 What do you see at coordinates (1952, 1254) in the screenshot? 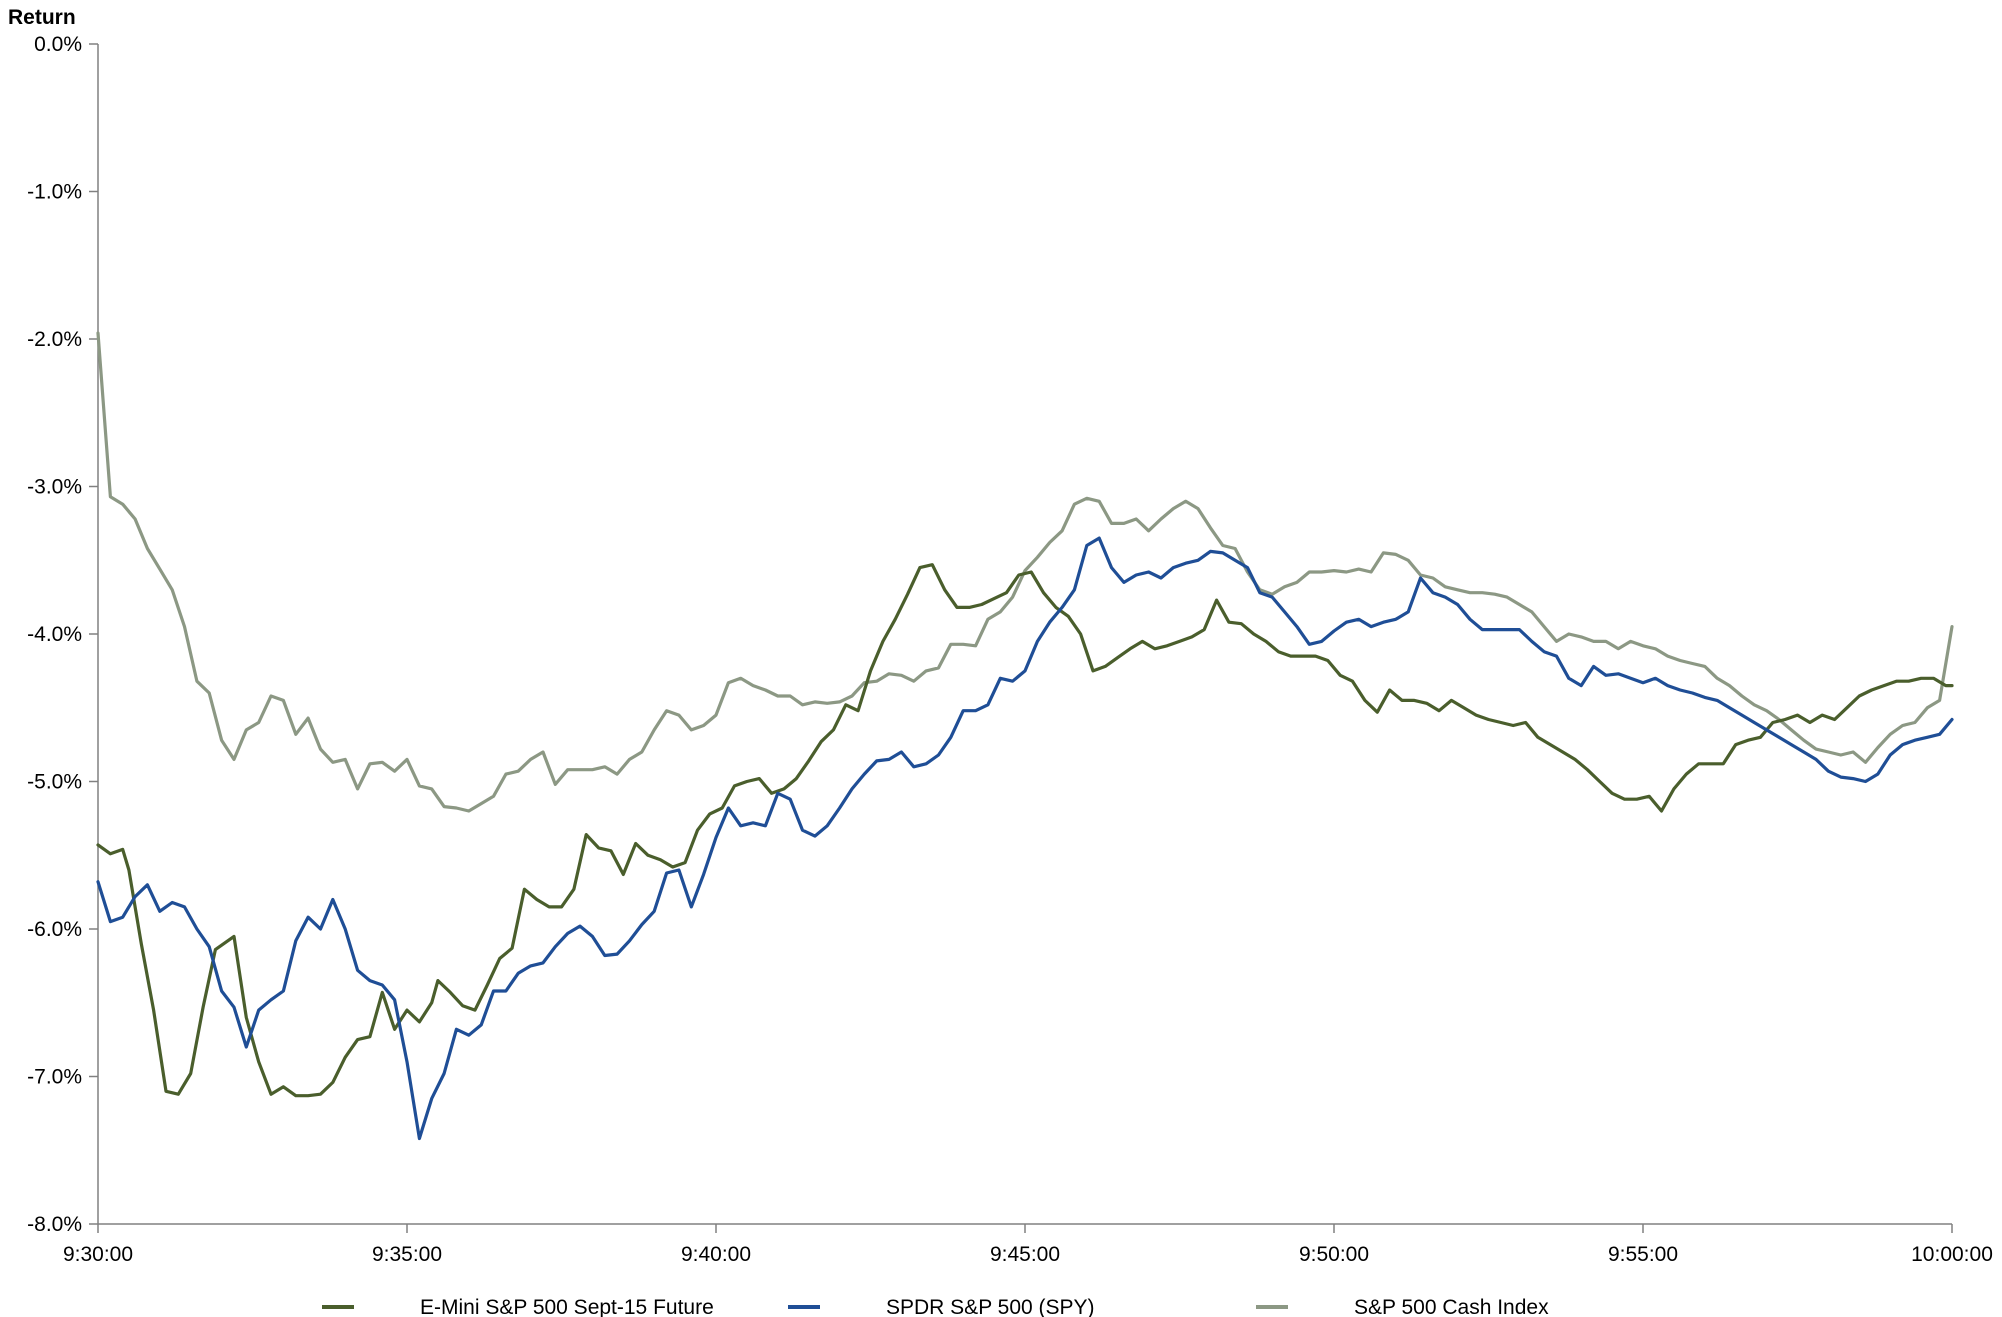
I see `x-tick-label: 10:00:00` at bounding box center [1952, 1254].